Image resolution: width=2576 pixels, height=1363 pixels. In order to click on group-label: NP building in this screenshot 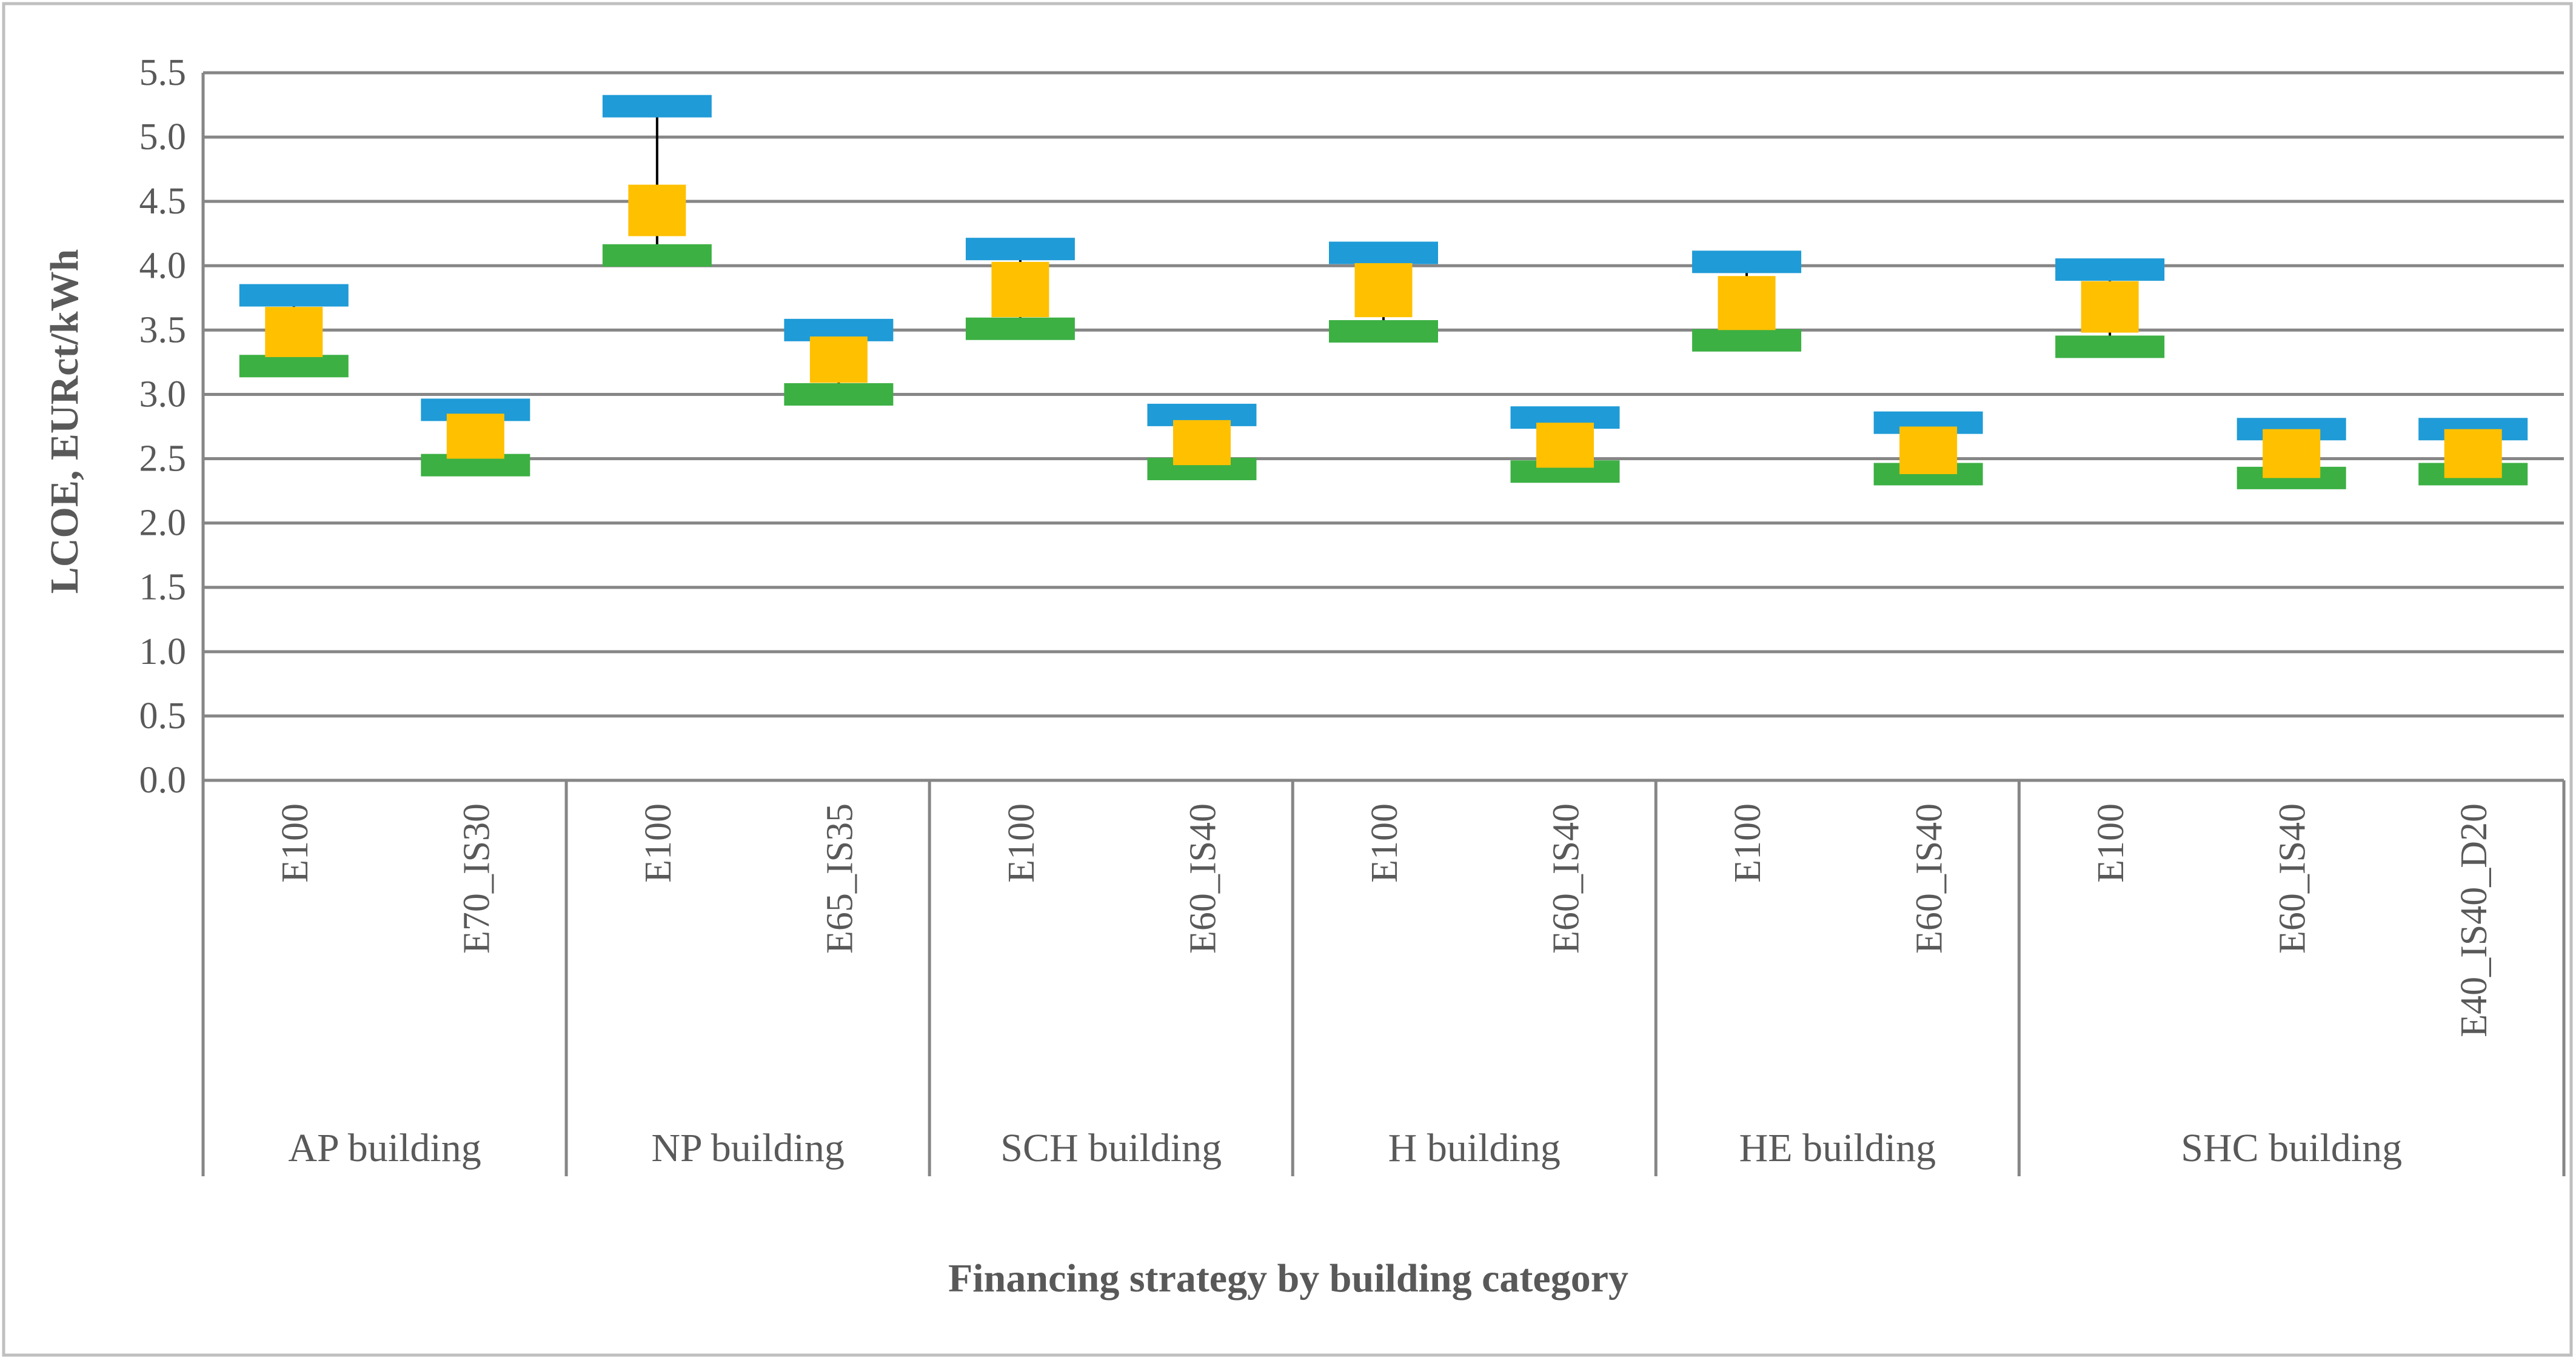, I will do `click(747, 1148)`.